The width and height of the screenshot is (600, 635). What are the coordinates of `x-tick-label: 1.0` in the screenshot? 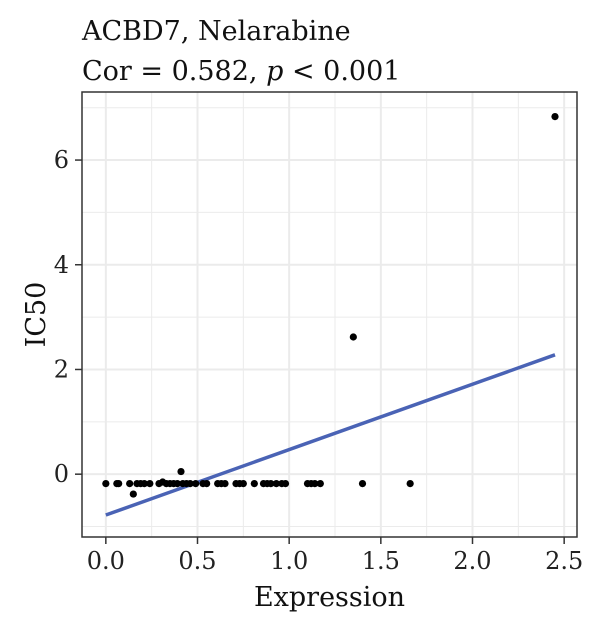 It's located at (289, 561).